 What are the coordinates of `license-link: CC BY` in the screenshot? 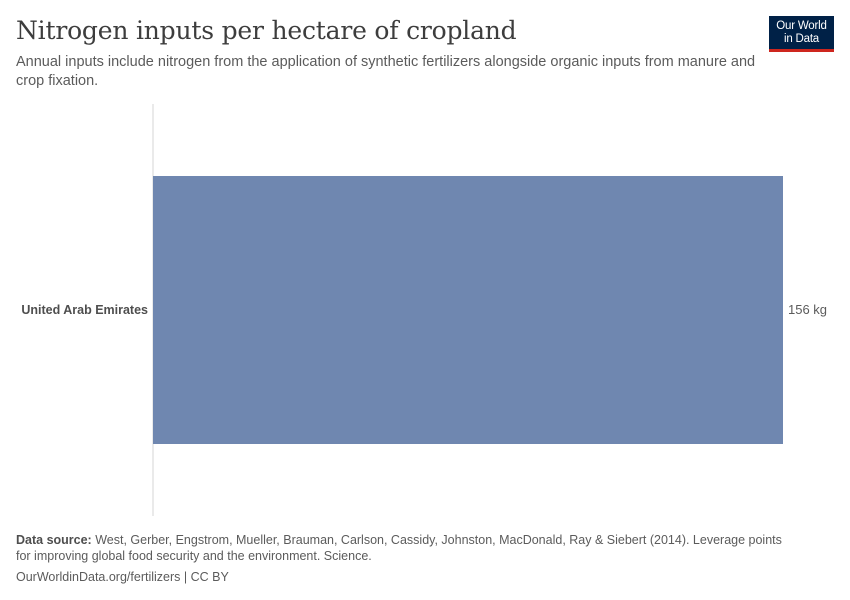 It's located at (209, 577).